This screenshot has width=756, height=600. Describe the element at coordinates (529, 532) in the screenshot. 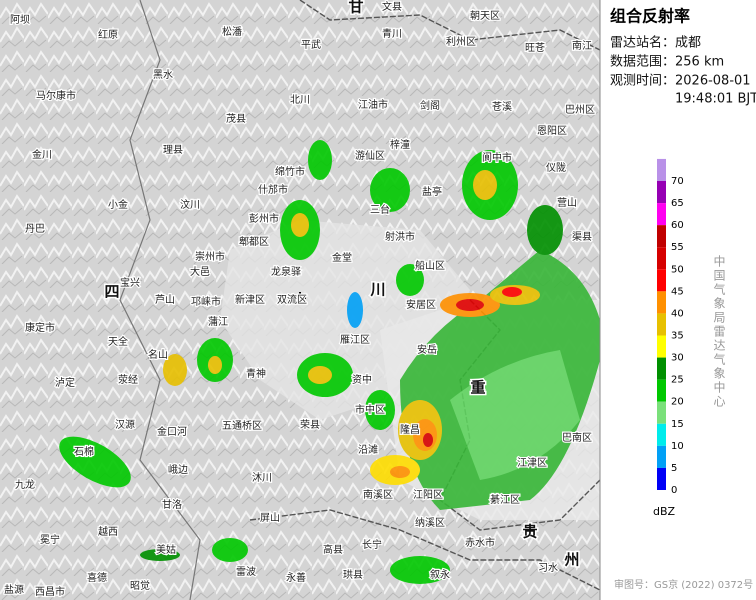

I see `region-label: 贵` at that location.